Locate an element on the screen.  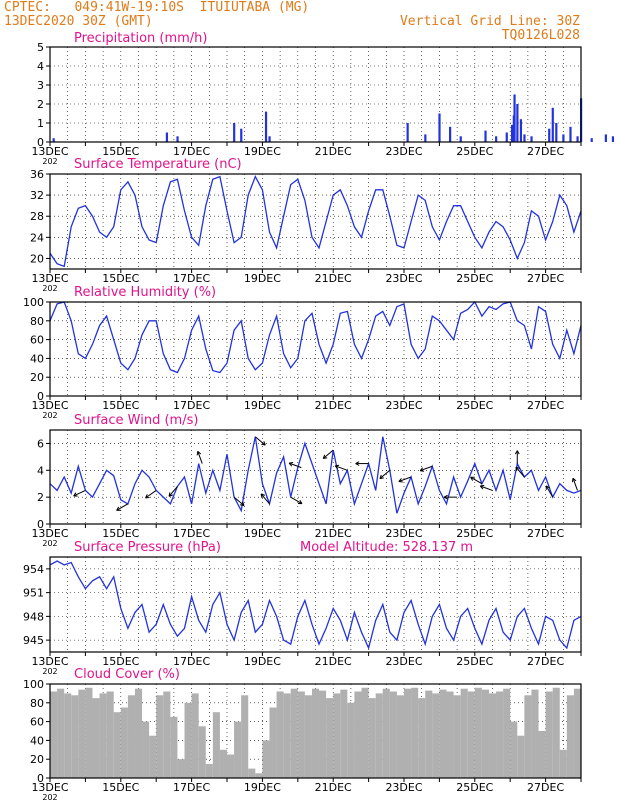
y-tick-label: 40 is located at coordinates (37, 740).